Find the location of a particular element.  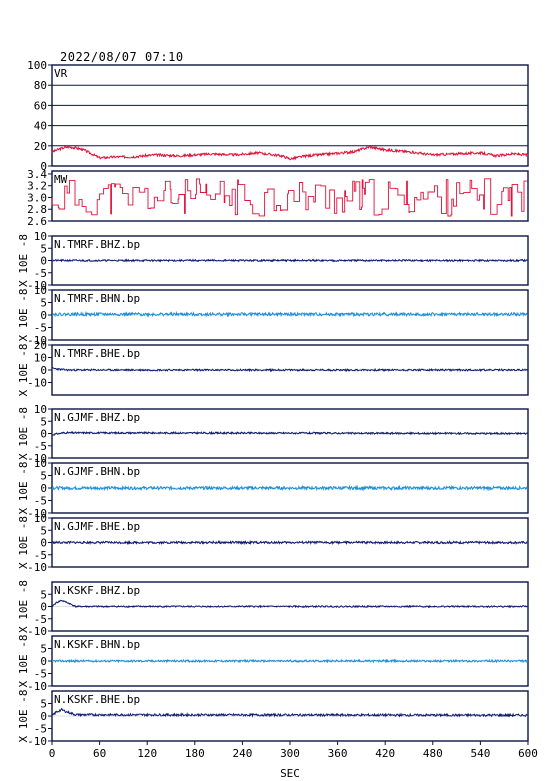

panel-label: VR is located at coordinates (61, 73).